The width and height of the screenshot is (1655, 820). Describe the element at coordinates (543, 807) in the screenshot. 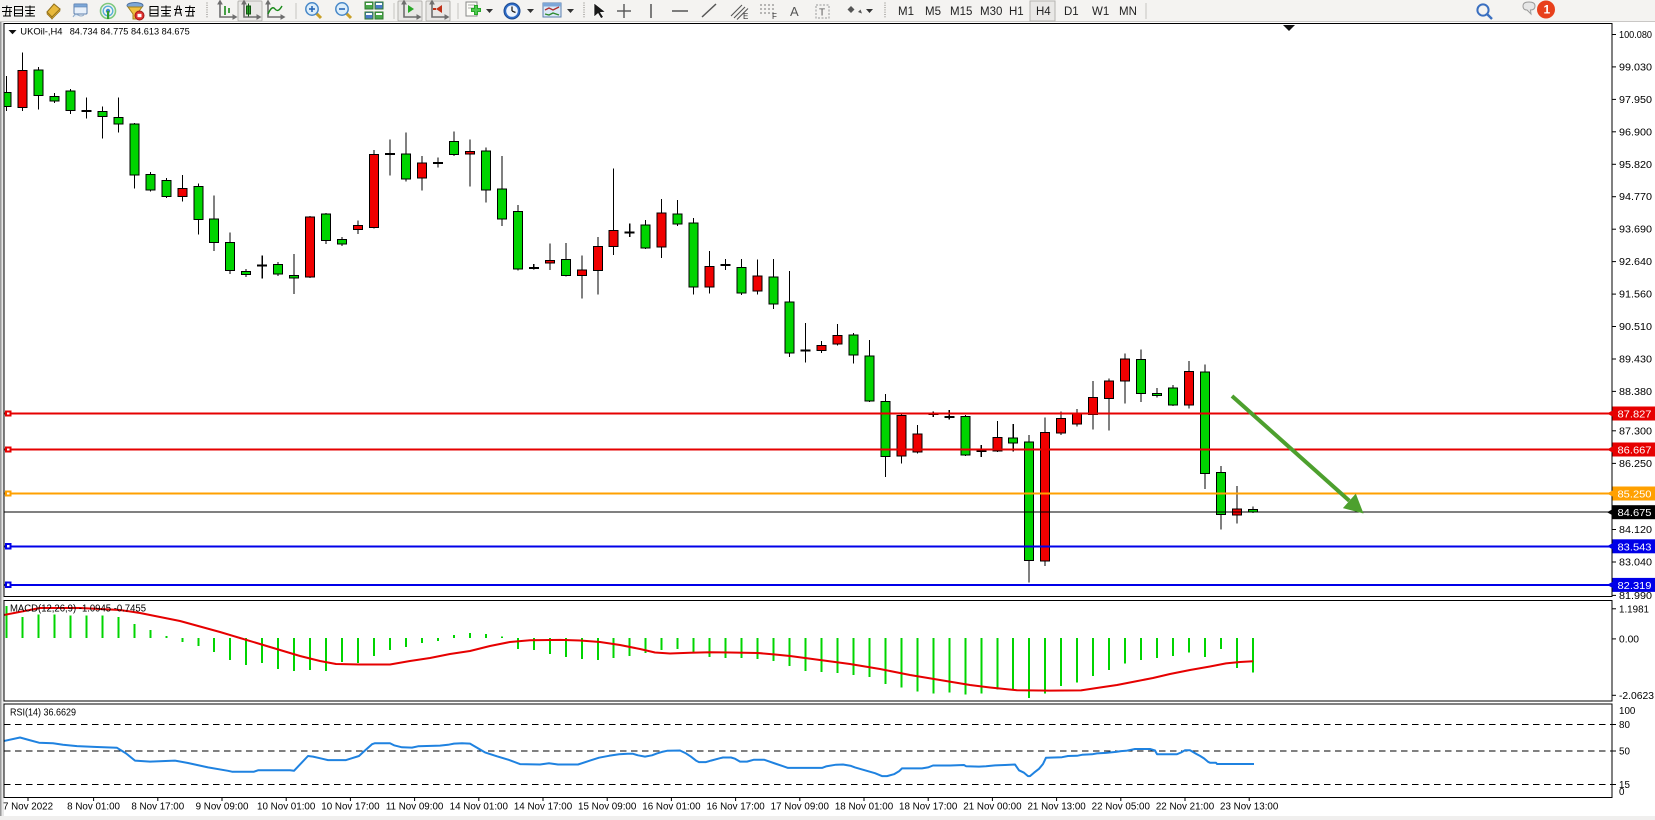

I see `svg-text: 14 Nov 17:00` at that location.